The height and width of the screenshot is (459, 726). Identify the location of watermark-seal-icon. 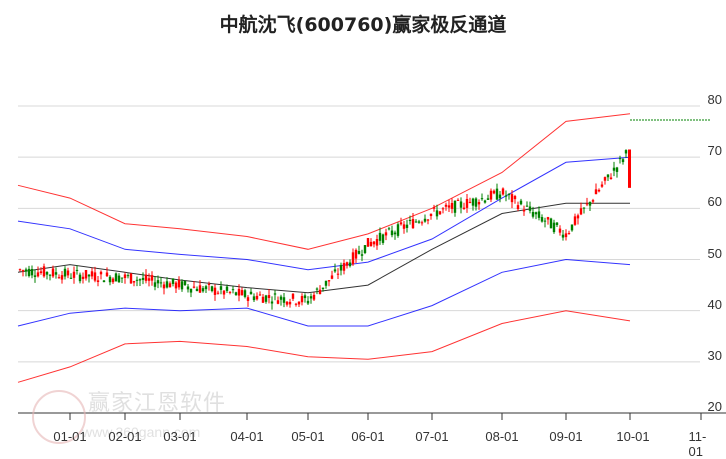
(59, 417).